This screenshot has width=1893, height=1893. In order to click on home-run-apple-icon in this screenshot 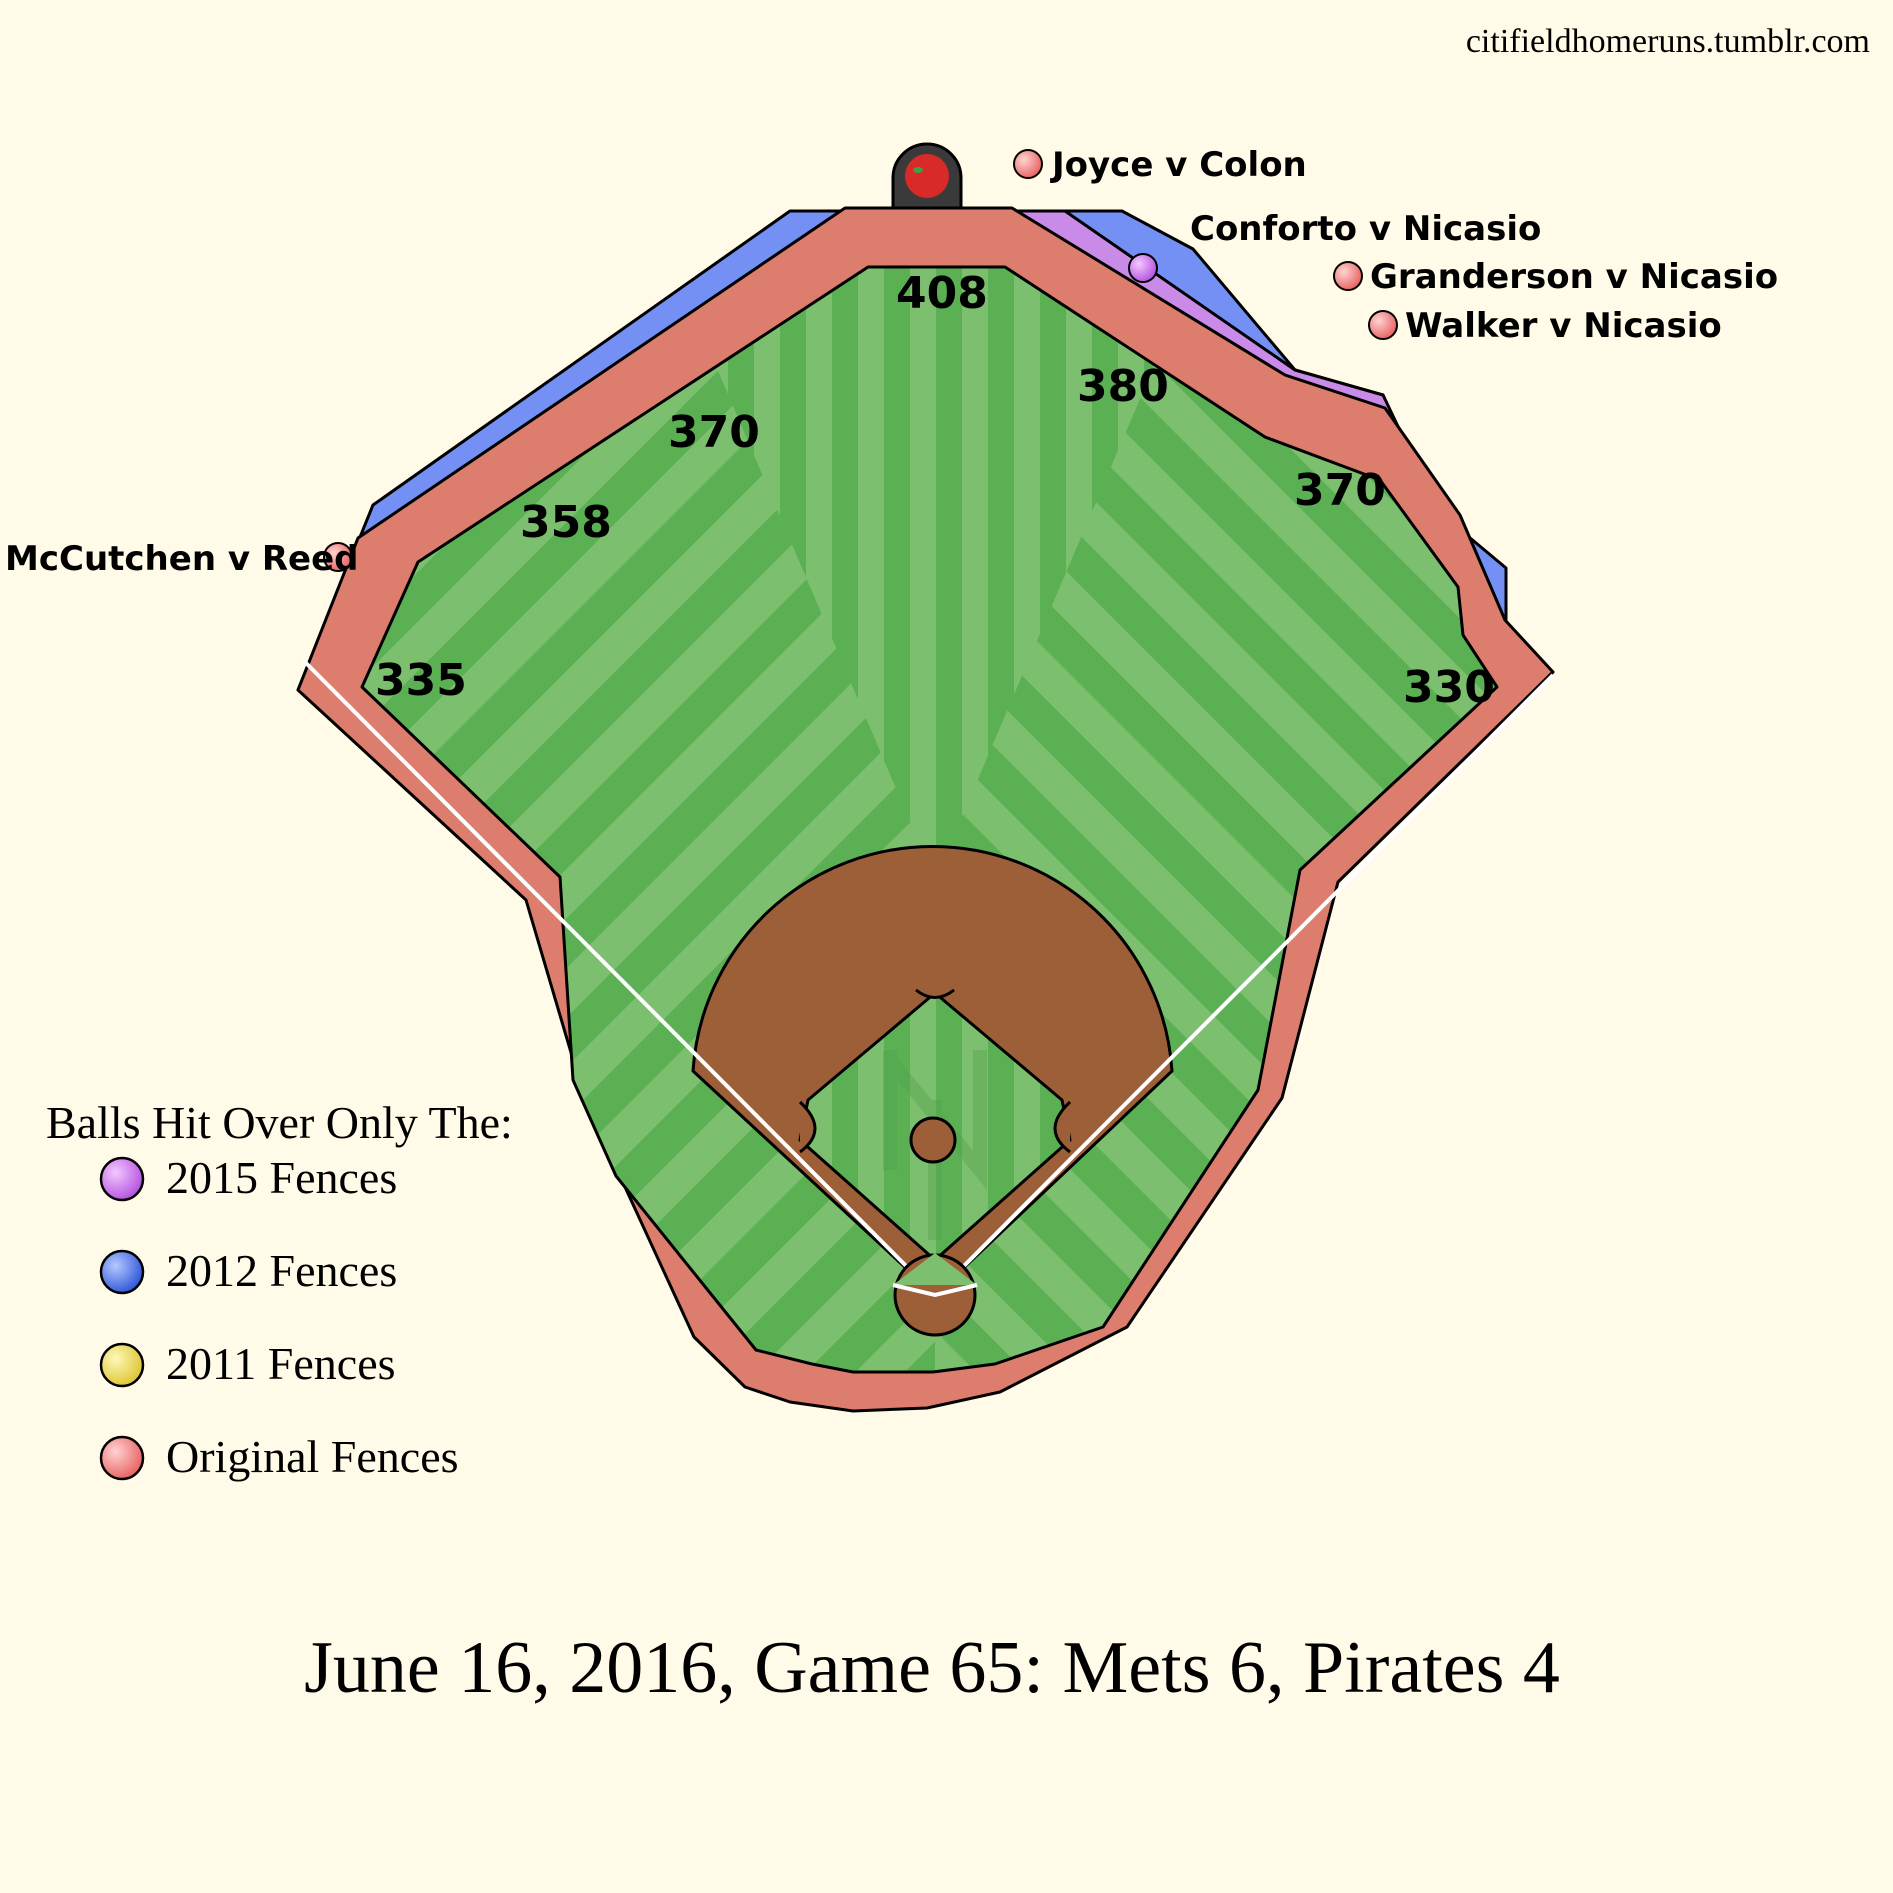, I will do `click(927, 176)`.